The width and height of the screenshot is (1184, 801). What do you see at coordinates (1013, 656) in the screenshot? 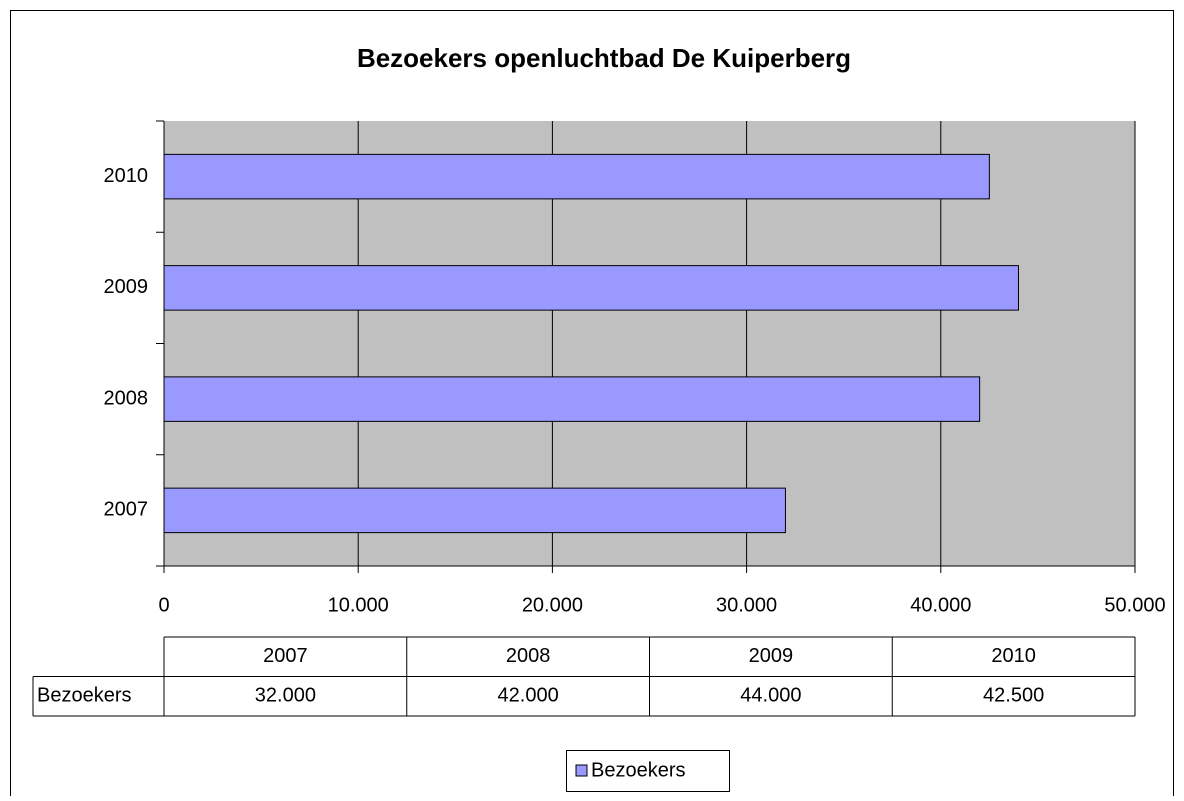
I see `table-header: 2010` at bounding box center [1013, 656].